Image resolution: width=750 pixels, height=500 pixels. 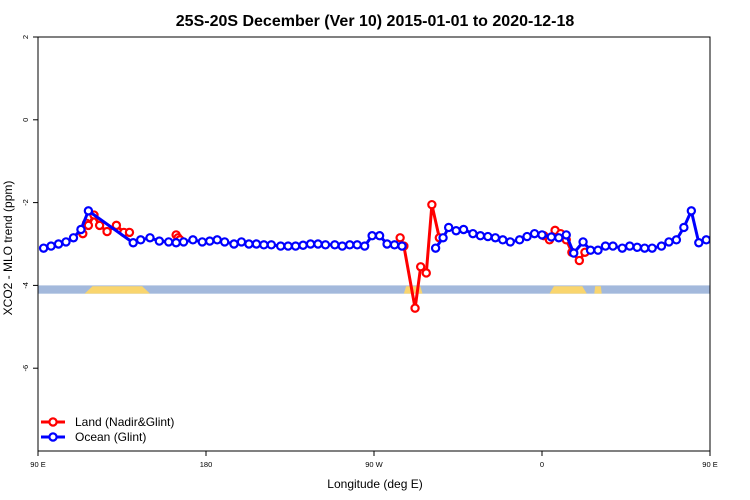 What do you see at coordinates (374, 289) in the screenshot?
I see `ocean-strip` at bounding box center [374, 289].